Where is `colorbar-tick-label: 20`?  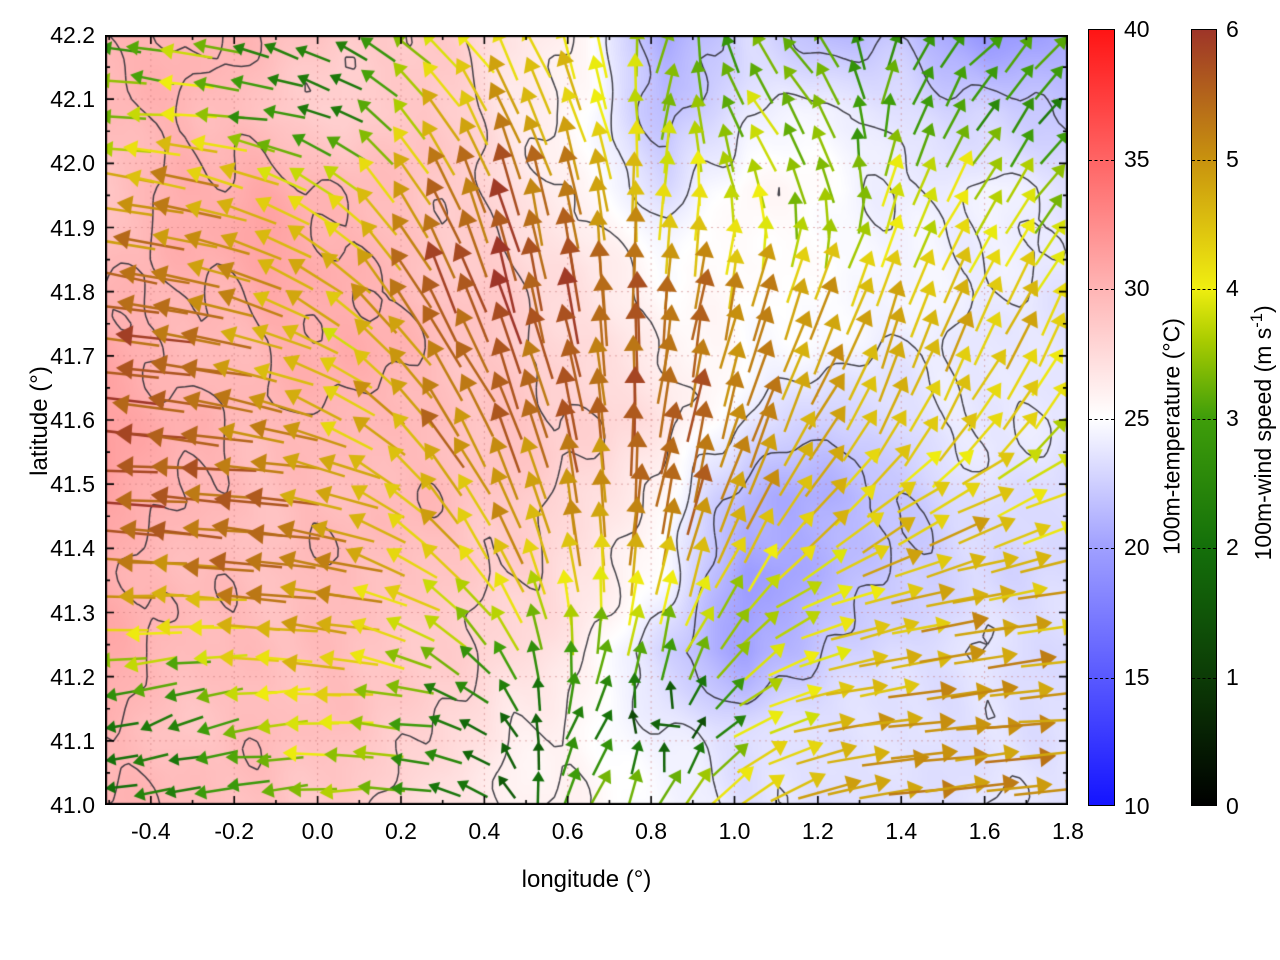
colorbar-tick-label: 20 is located at coordinates (1137, 547).